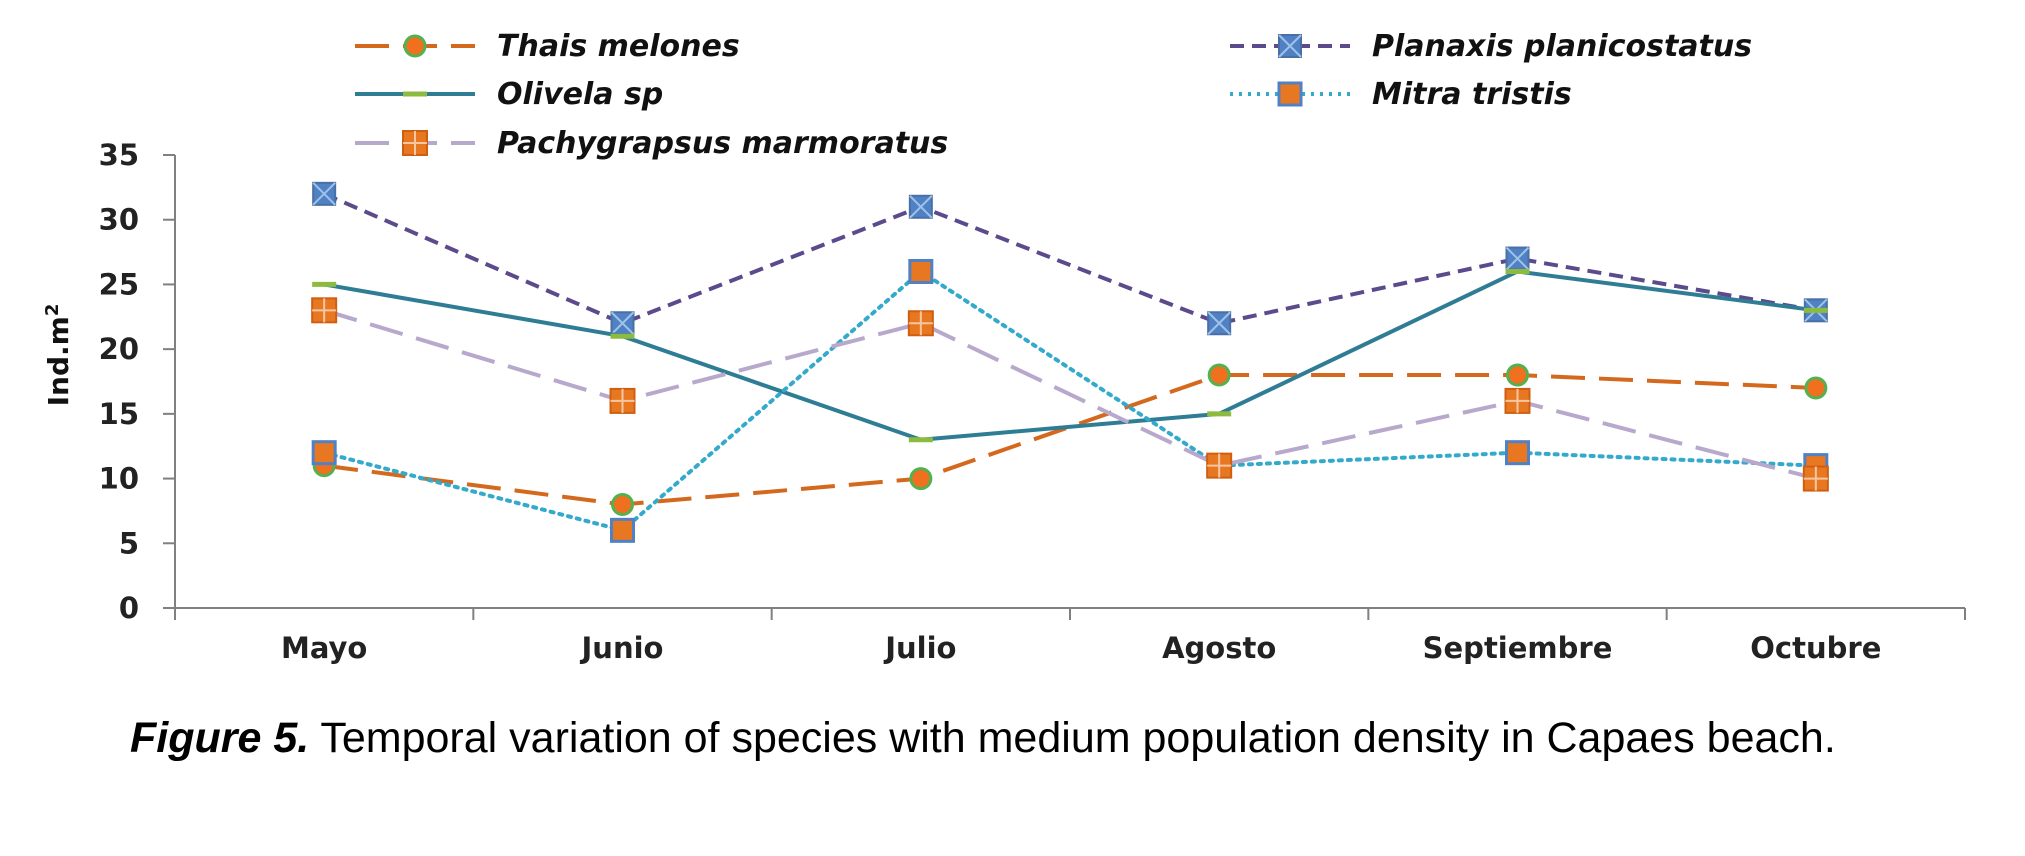 The height and width of the screenshot is (856, 2025). What do you see at coordinates (1562, 46) in the screenshot?
I see `legend-label: Planaxis planicostatus` at bounding box center [1562, 46].